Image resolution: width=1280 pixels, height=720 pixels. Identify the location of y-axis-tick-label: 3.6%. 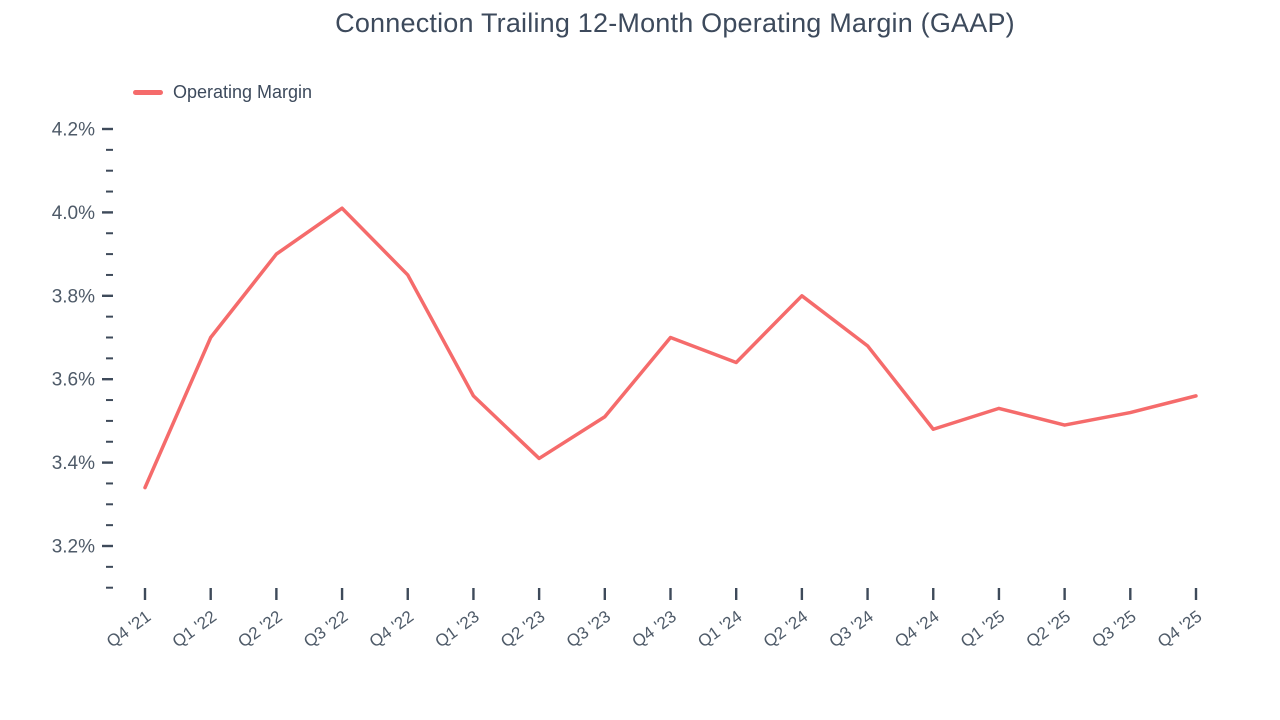
(73, 380).